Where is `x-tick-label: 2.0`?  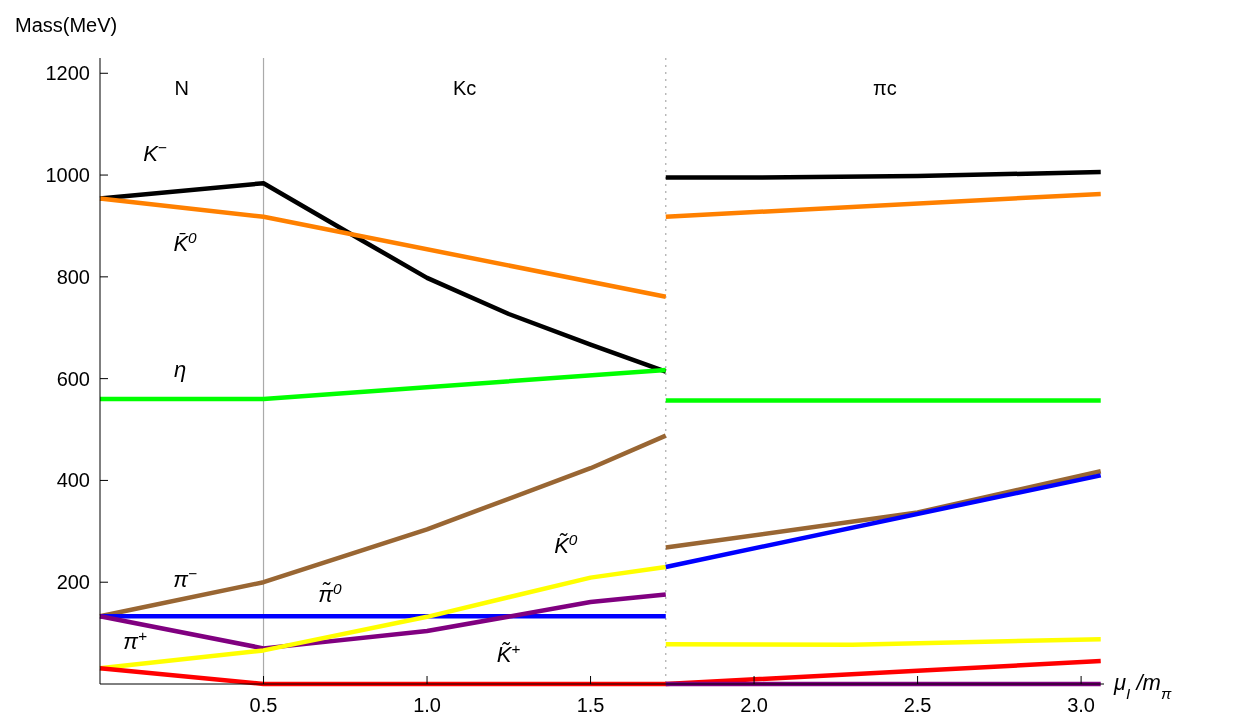
x-tick-label: 2.0 is located at coordinates (754, 705).